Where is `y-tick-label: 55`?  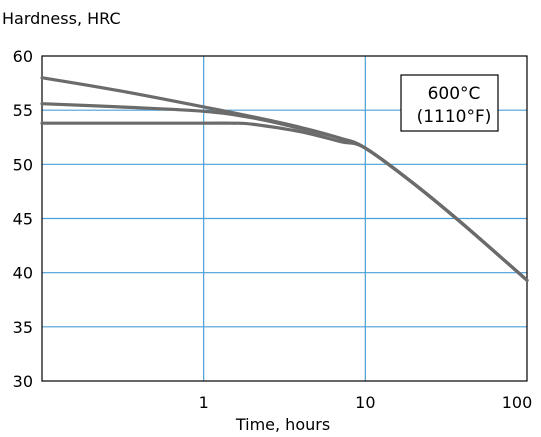
y-tick-label: 55 is located at coordinates (23, 110).